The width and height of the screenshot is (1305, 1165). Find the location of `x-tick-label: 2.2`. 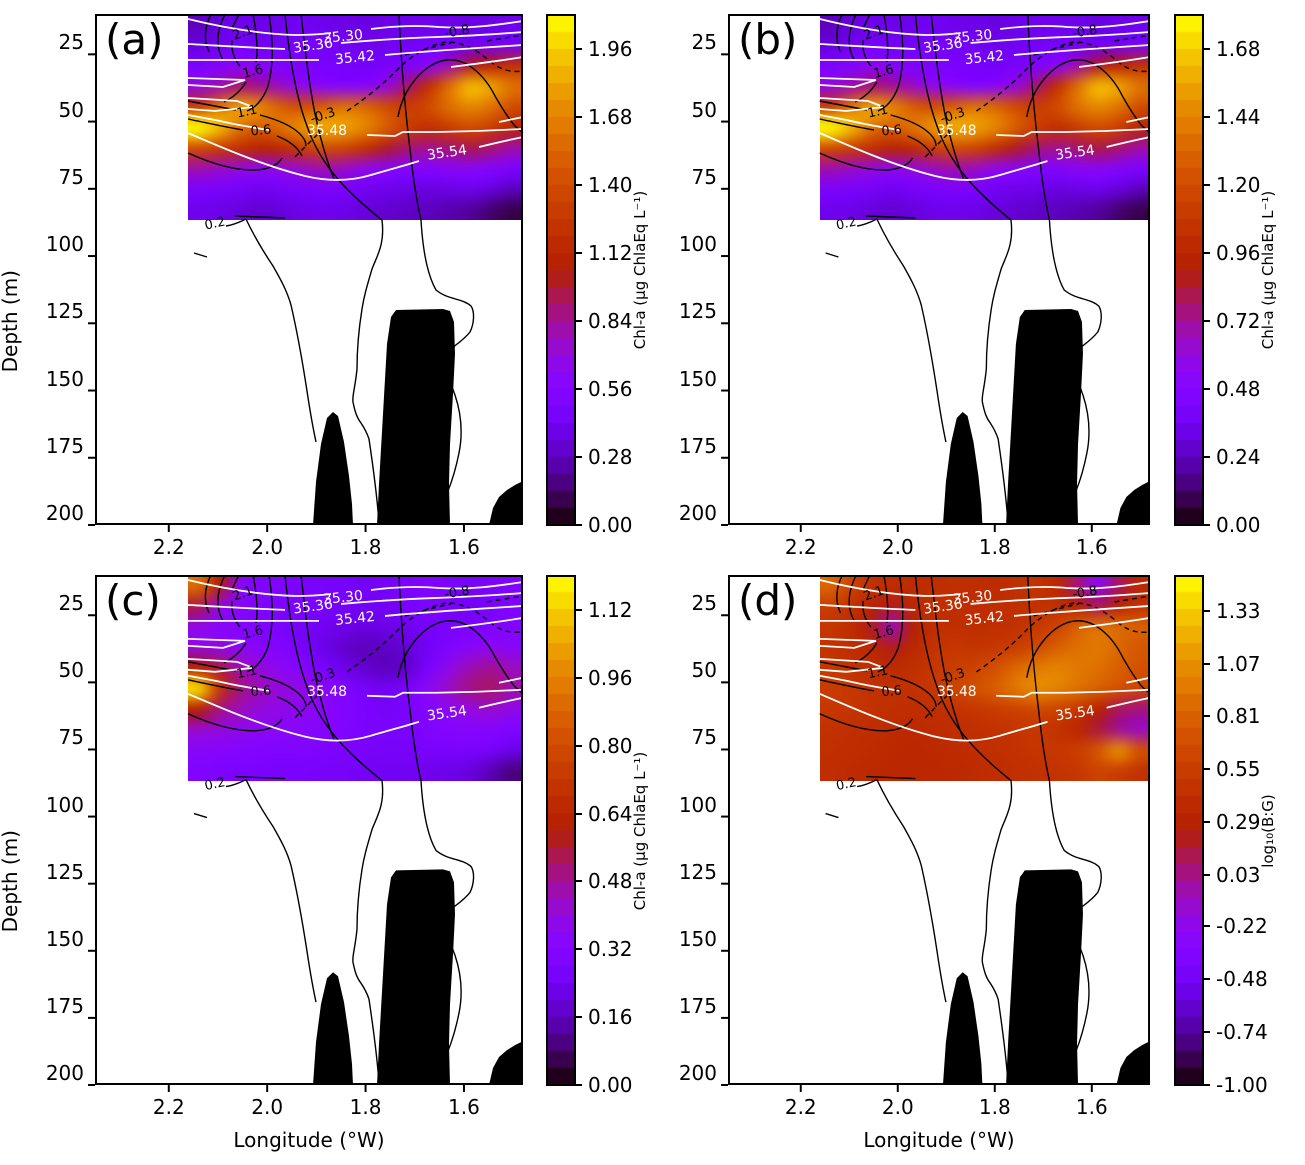

x-tick-label: 2.2 is located at coordinates (800, 547).